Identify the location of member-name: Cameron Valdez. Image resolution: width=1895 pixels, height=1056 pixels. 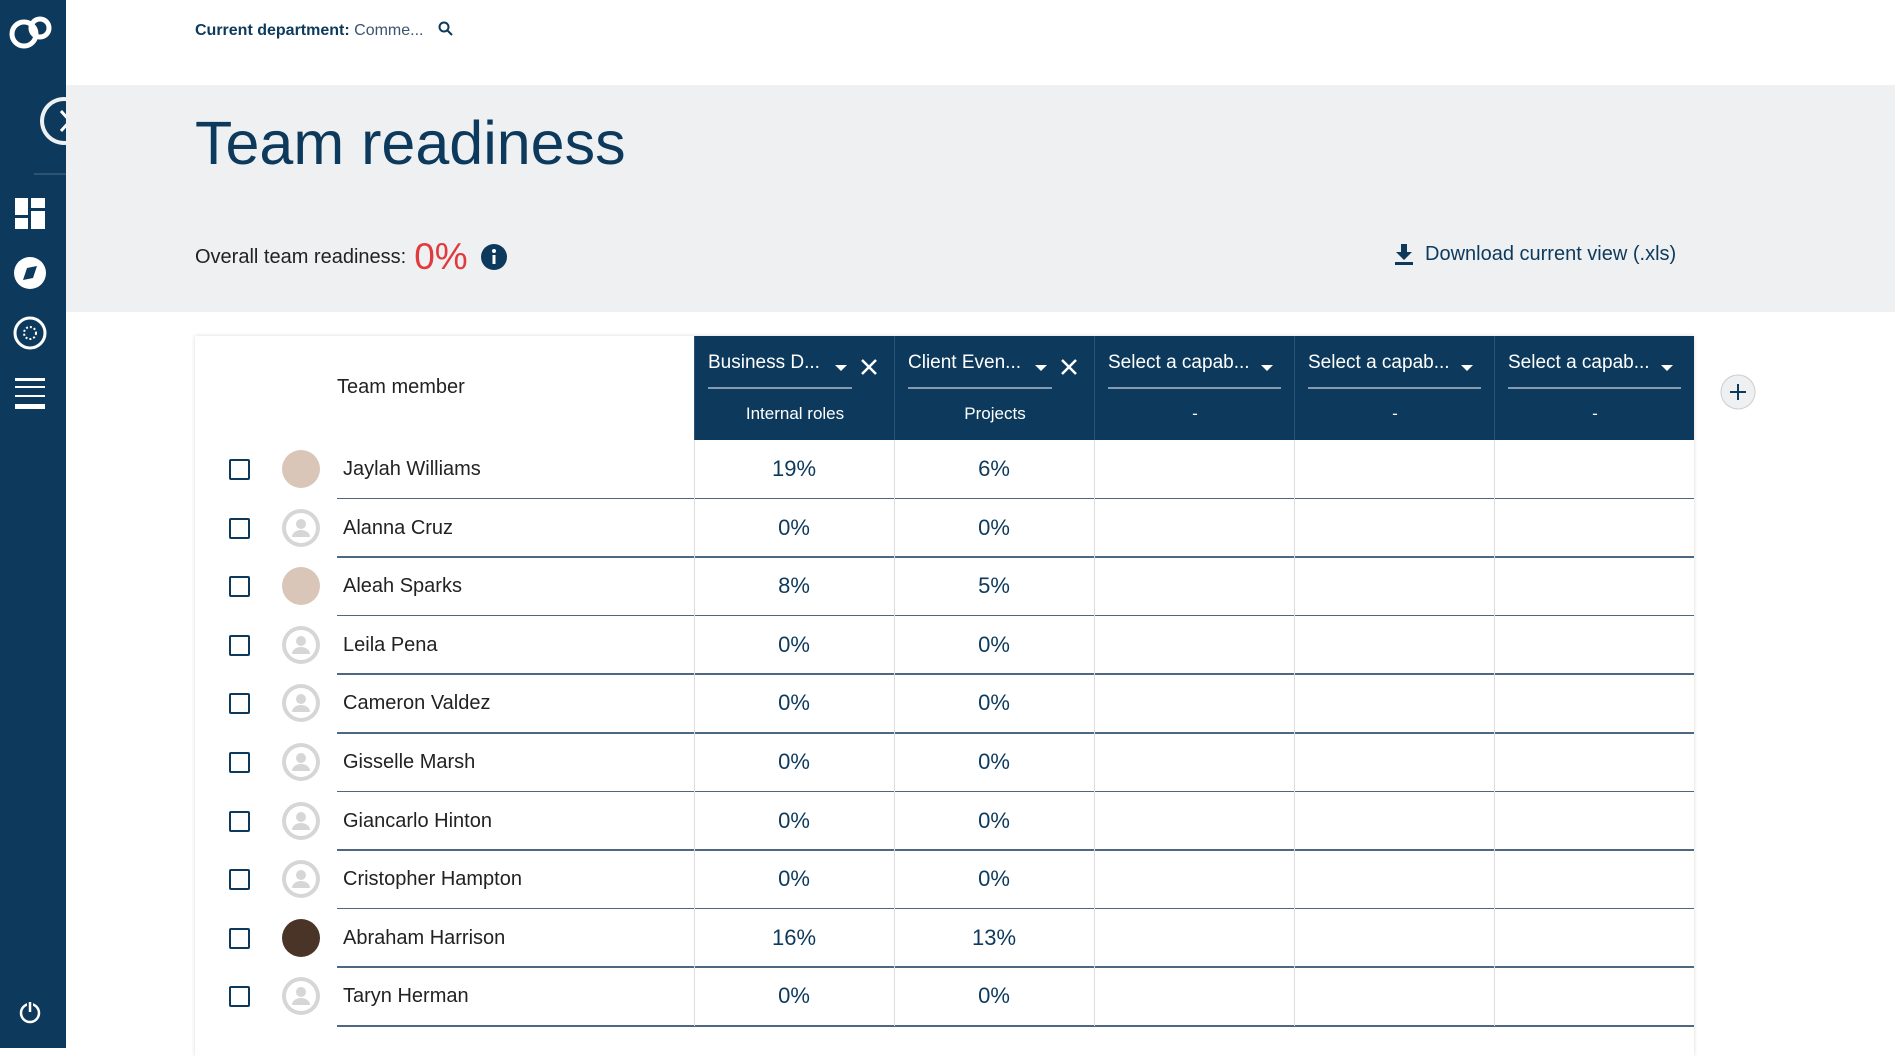
(417, 703).